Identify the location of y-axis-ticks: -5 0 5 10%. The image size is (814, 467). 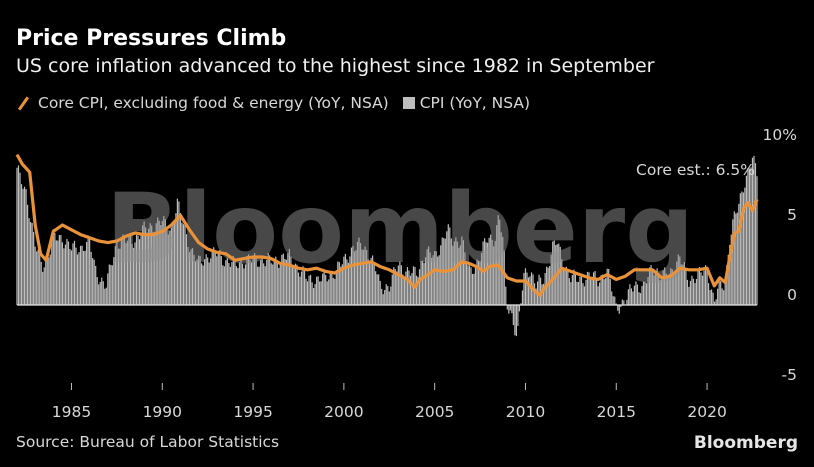
(780, 255).